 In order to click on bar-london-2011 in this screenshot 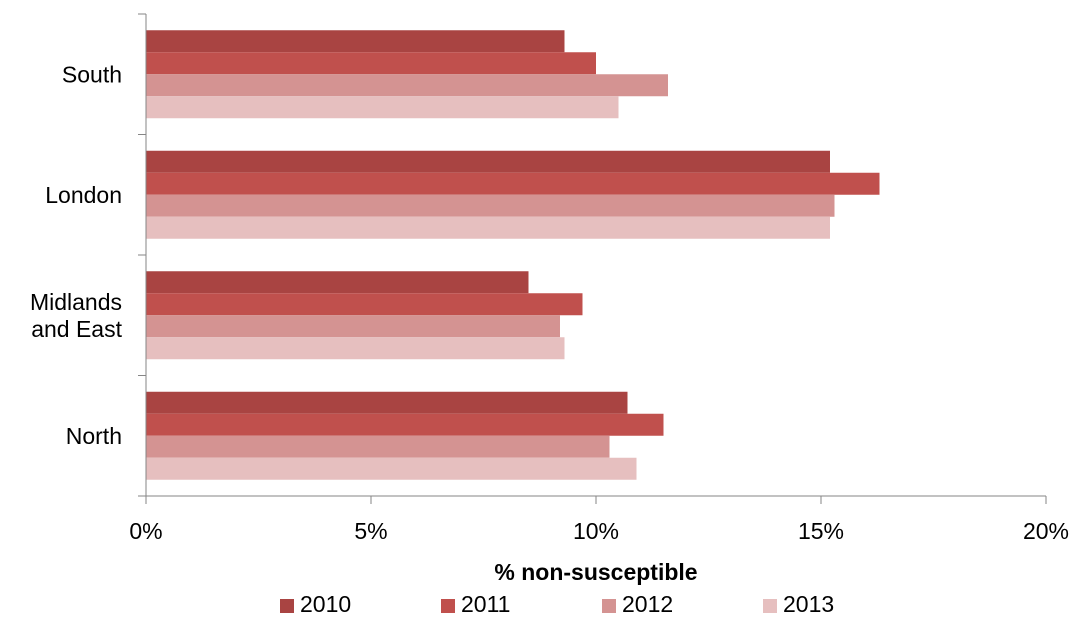, I will do `click(513, 183)`.